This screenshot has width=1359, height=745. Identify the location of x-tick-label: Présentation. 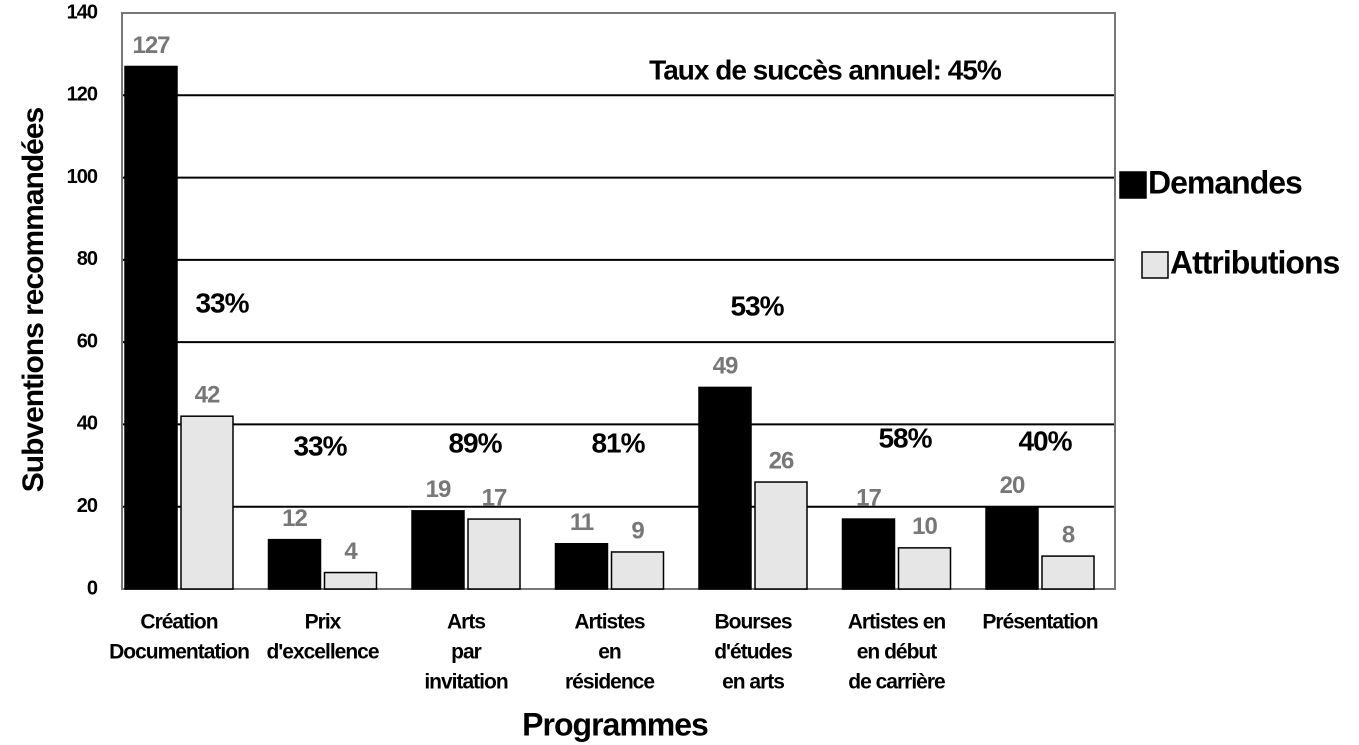
(1039, 622).